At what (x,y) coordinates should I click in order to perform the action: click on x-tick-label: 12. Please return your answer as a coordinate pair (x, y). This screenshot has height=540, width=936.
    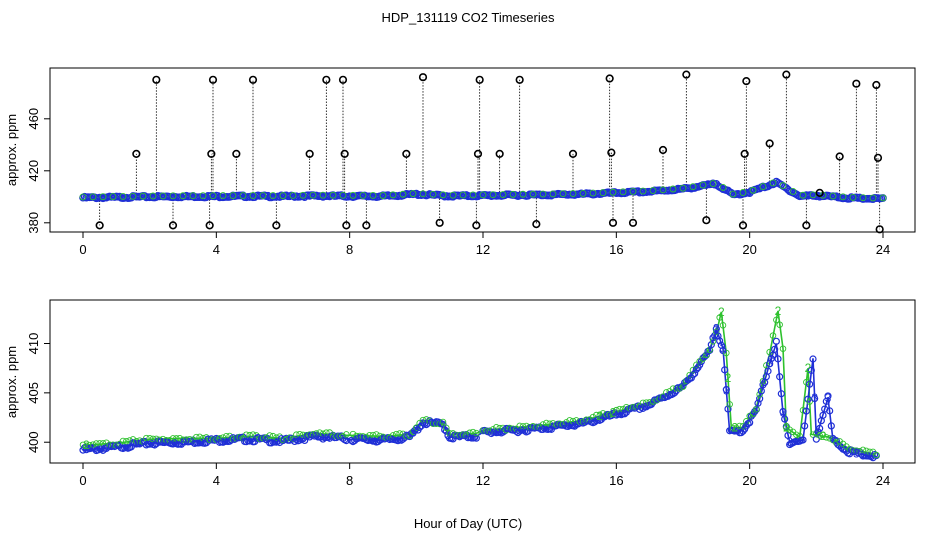
    Looking at the image, I should click on (483, 480).